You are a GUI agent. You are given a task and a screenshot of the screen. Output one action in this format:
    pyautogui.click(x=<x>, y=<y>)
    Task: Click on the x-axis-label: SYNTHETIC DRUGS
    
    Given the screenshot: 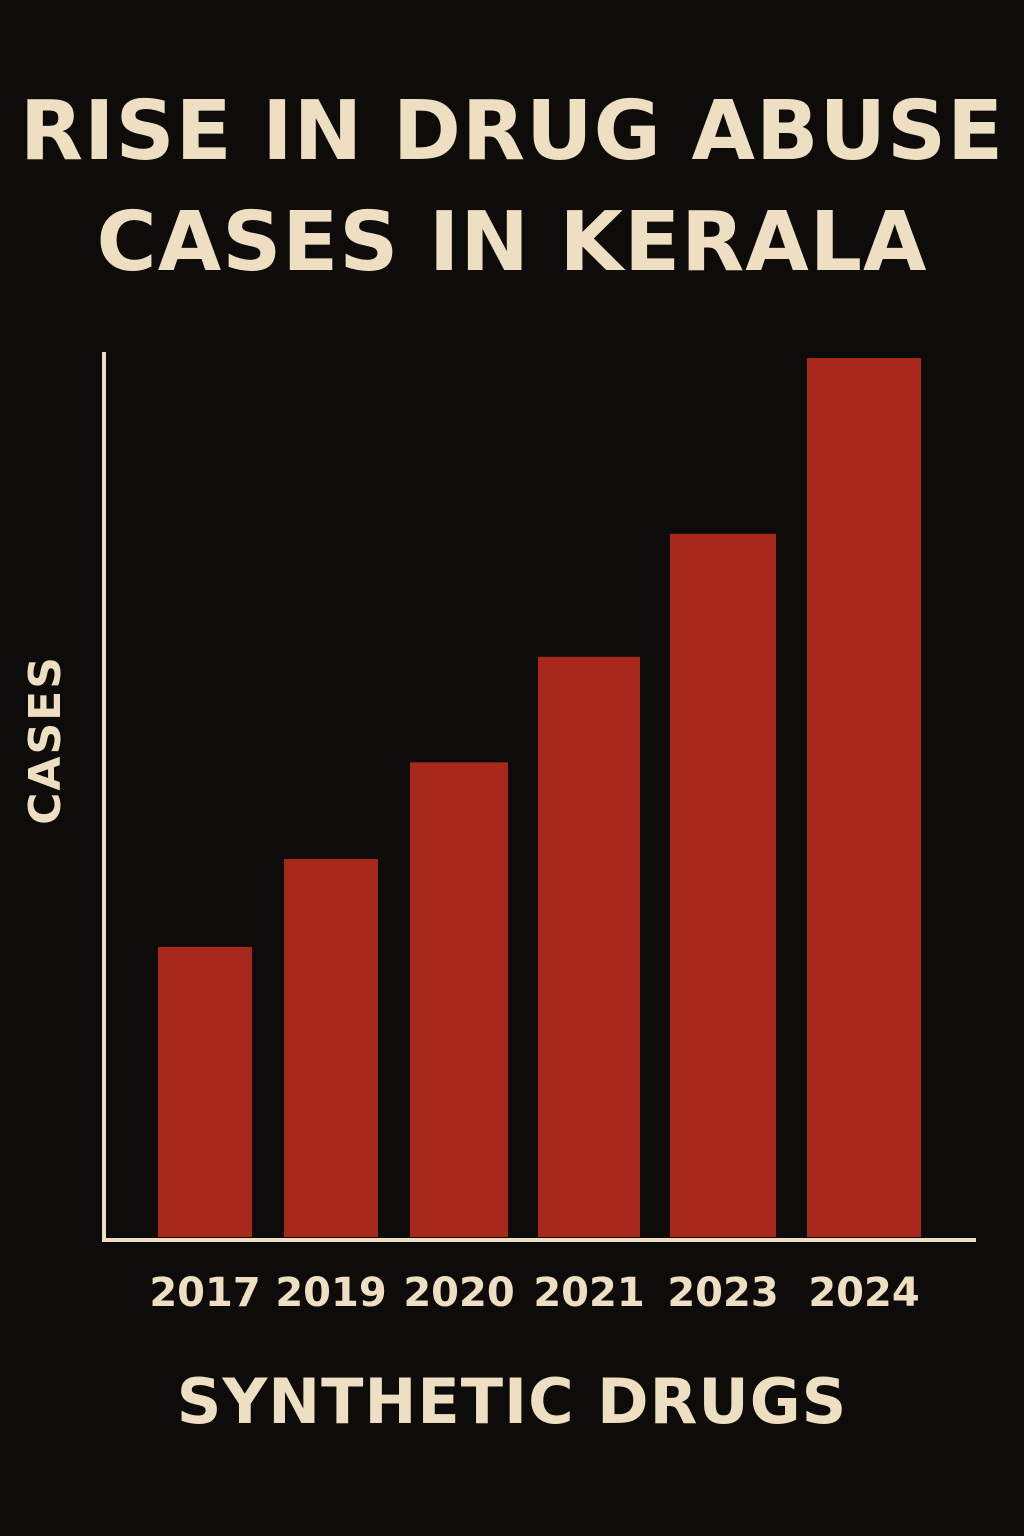 What is the action you would take?
    pyautogui.click(x=512, y=1401)
    